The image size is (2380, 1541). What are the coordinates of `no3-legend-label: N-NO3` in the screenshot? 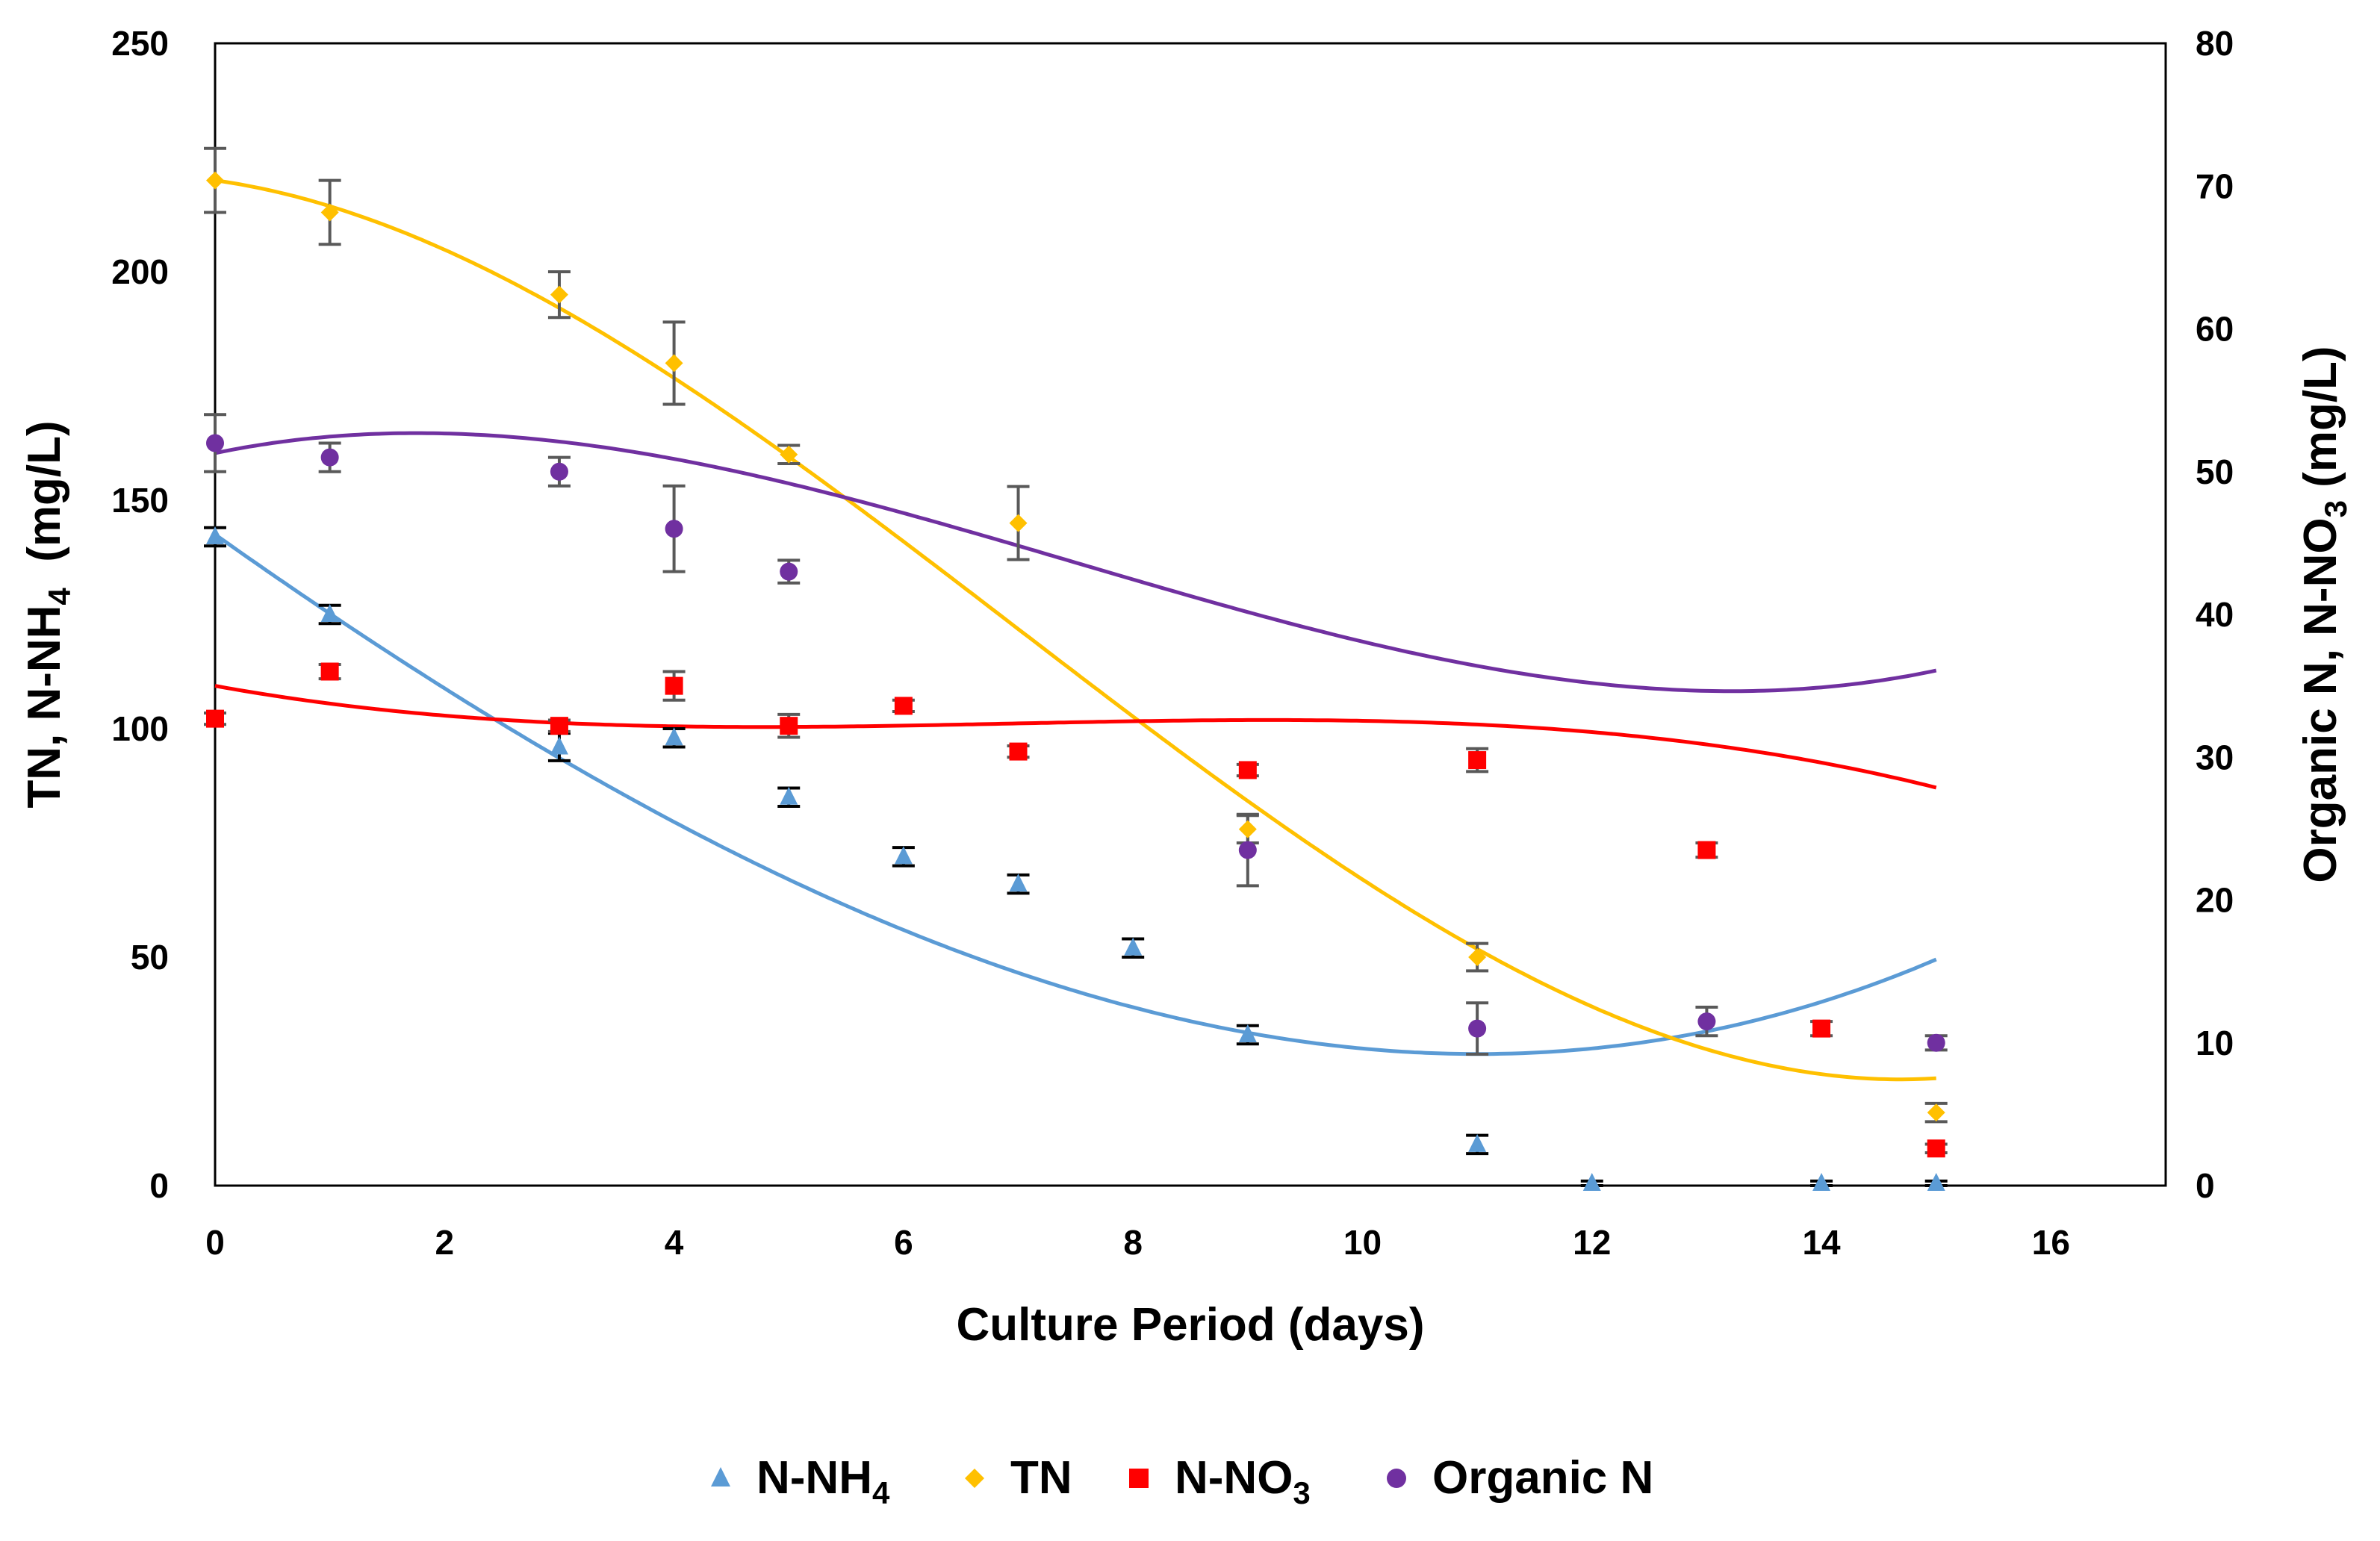 It's located at (1243, 1481).